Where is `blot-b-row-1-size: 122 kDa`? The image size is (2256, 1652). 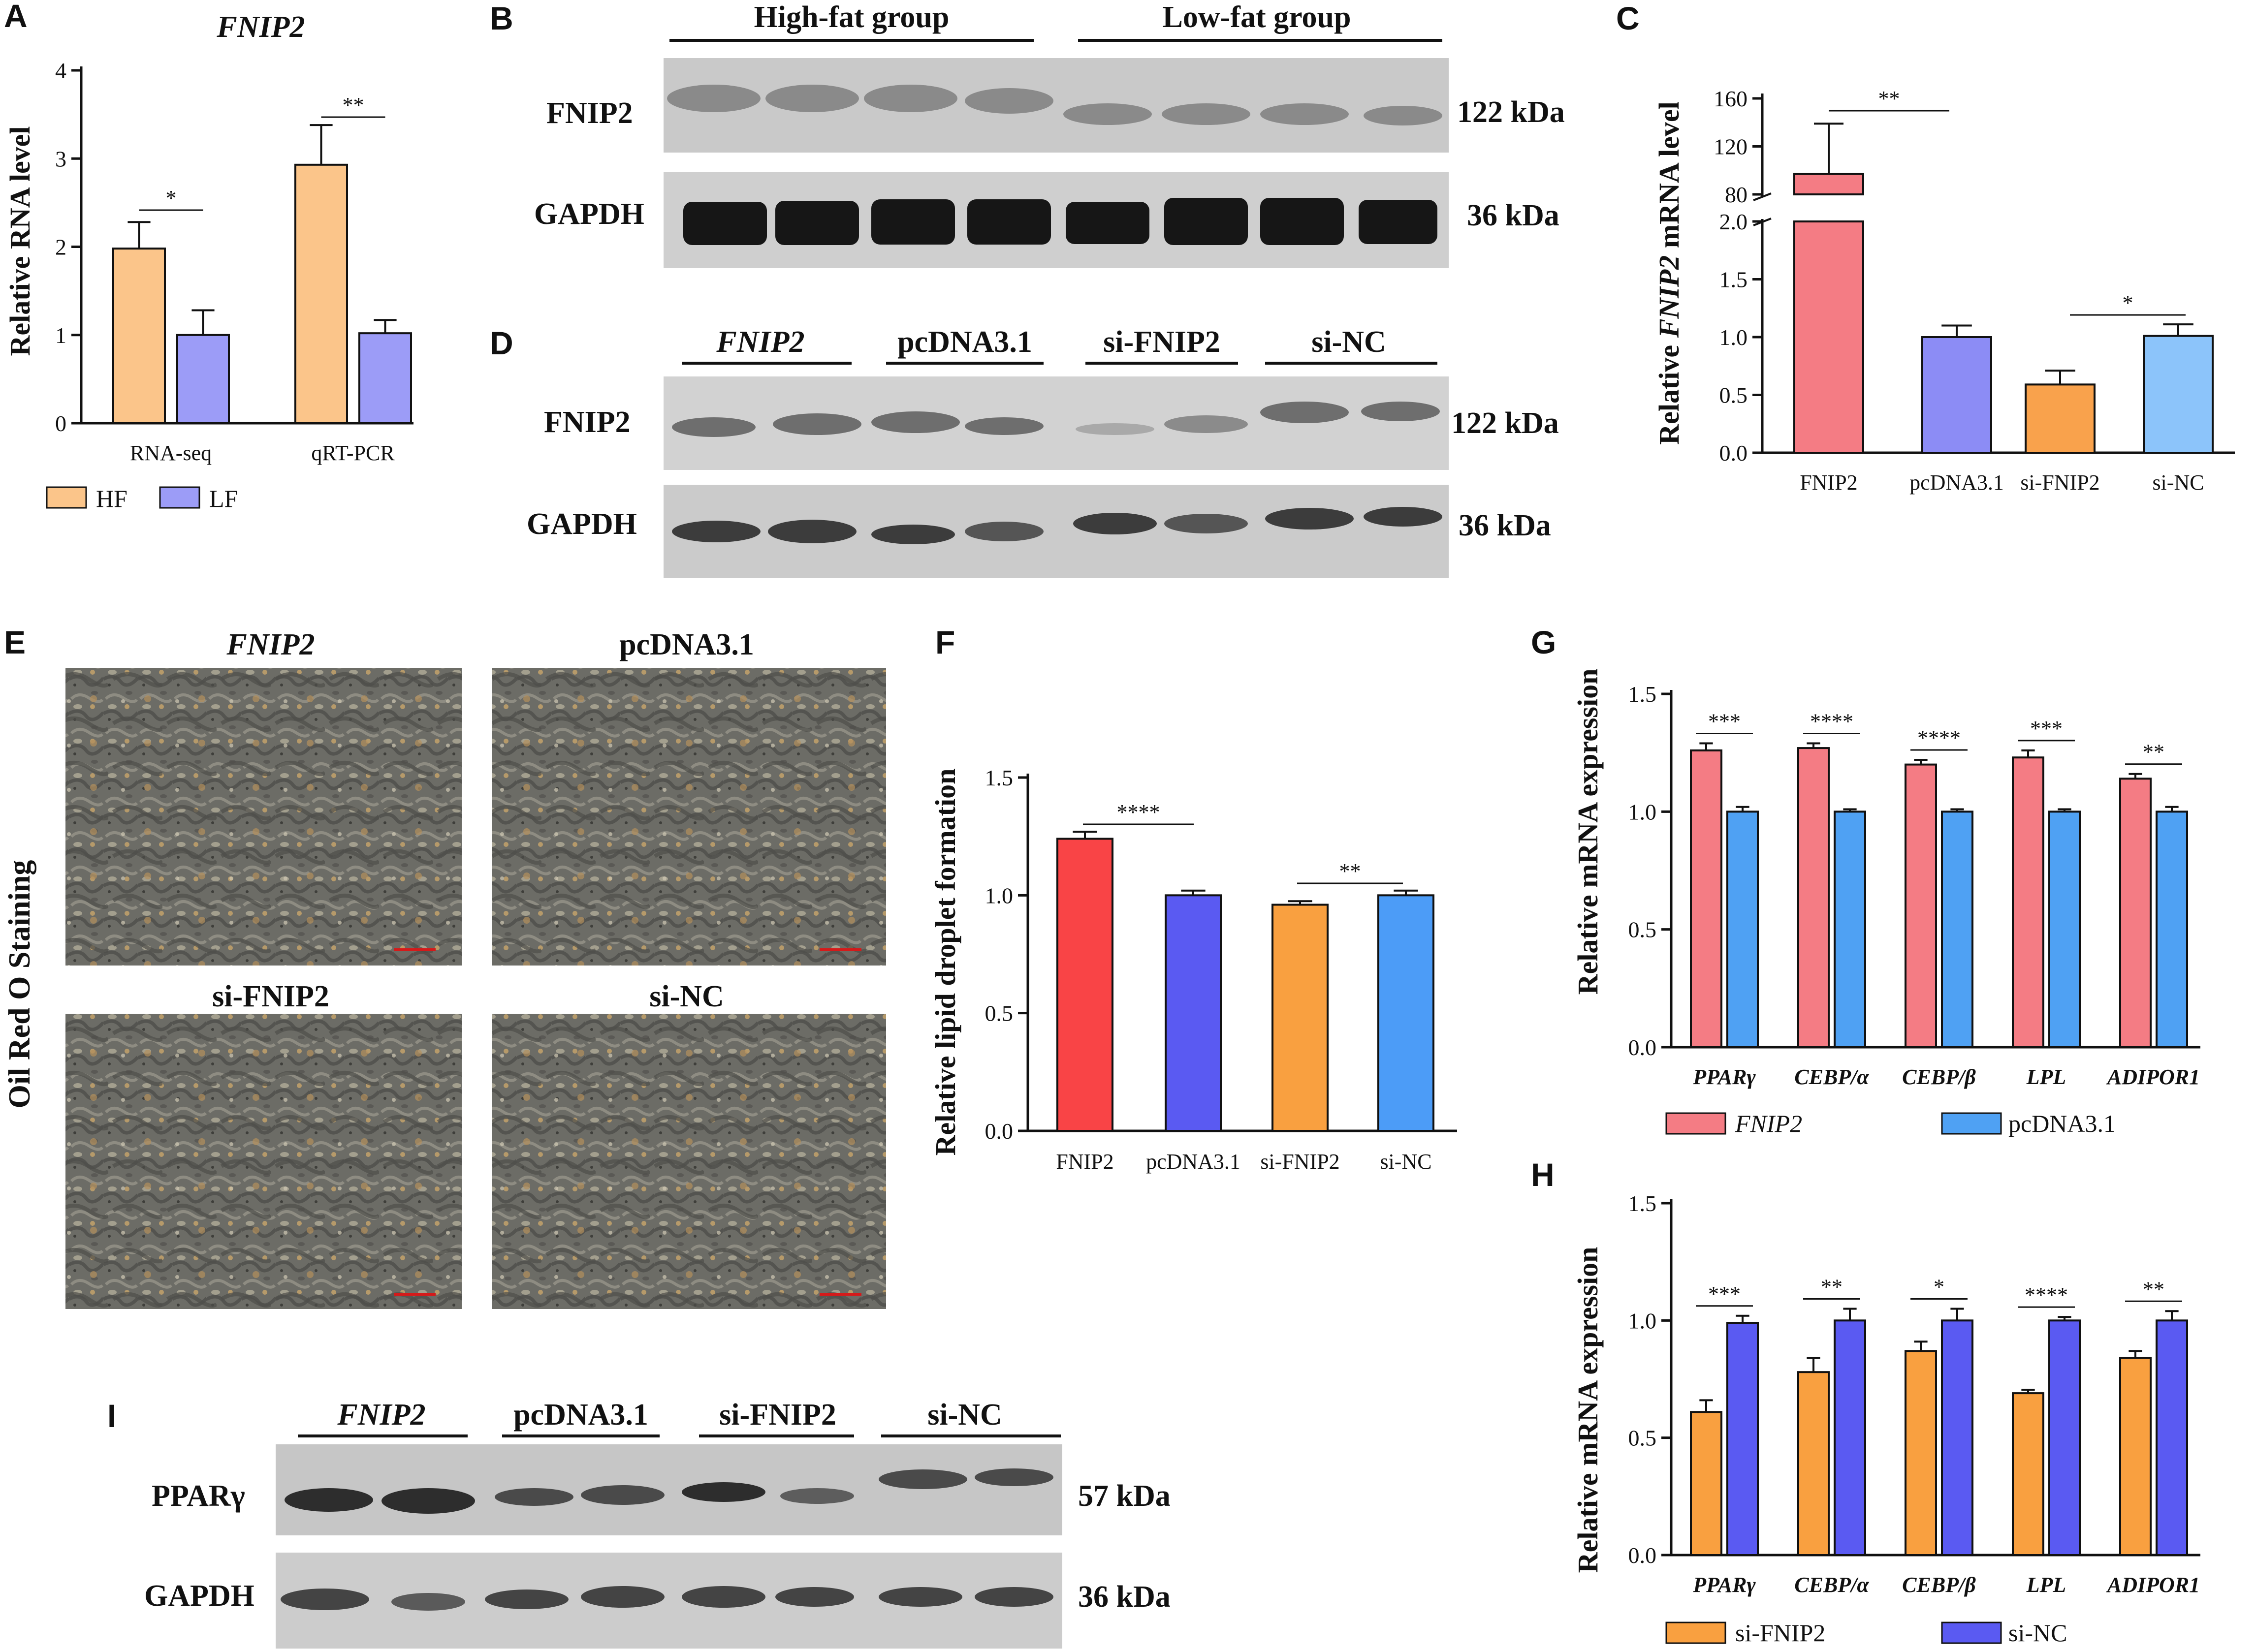 blot-b-row-1-size: 122 kDa is located at coordinates (1511, 112).